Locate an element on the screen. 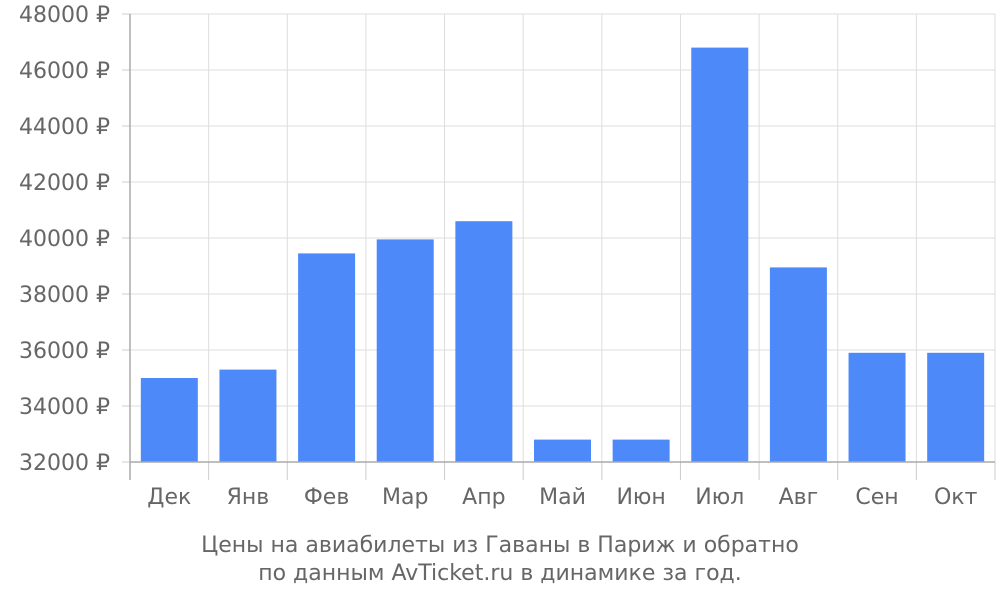 The width and height of the screenshot is (1000, 600). y-tick-label: 42000 ₽ is located at coordinates (64, 183).